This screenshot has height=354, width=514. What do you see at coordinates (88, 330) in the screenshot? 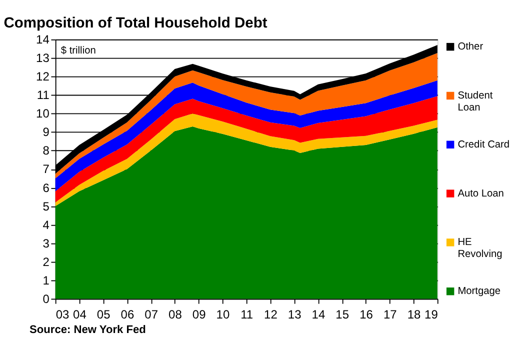
I see `source-note: Source: New York Fed` at bounding box center [88, 330].